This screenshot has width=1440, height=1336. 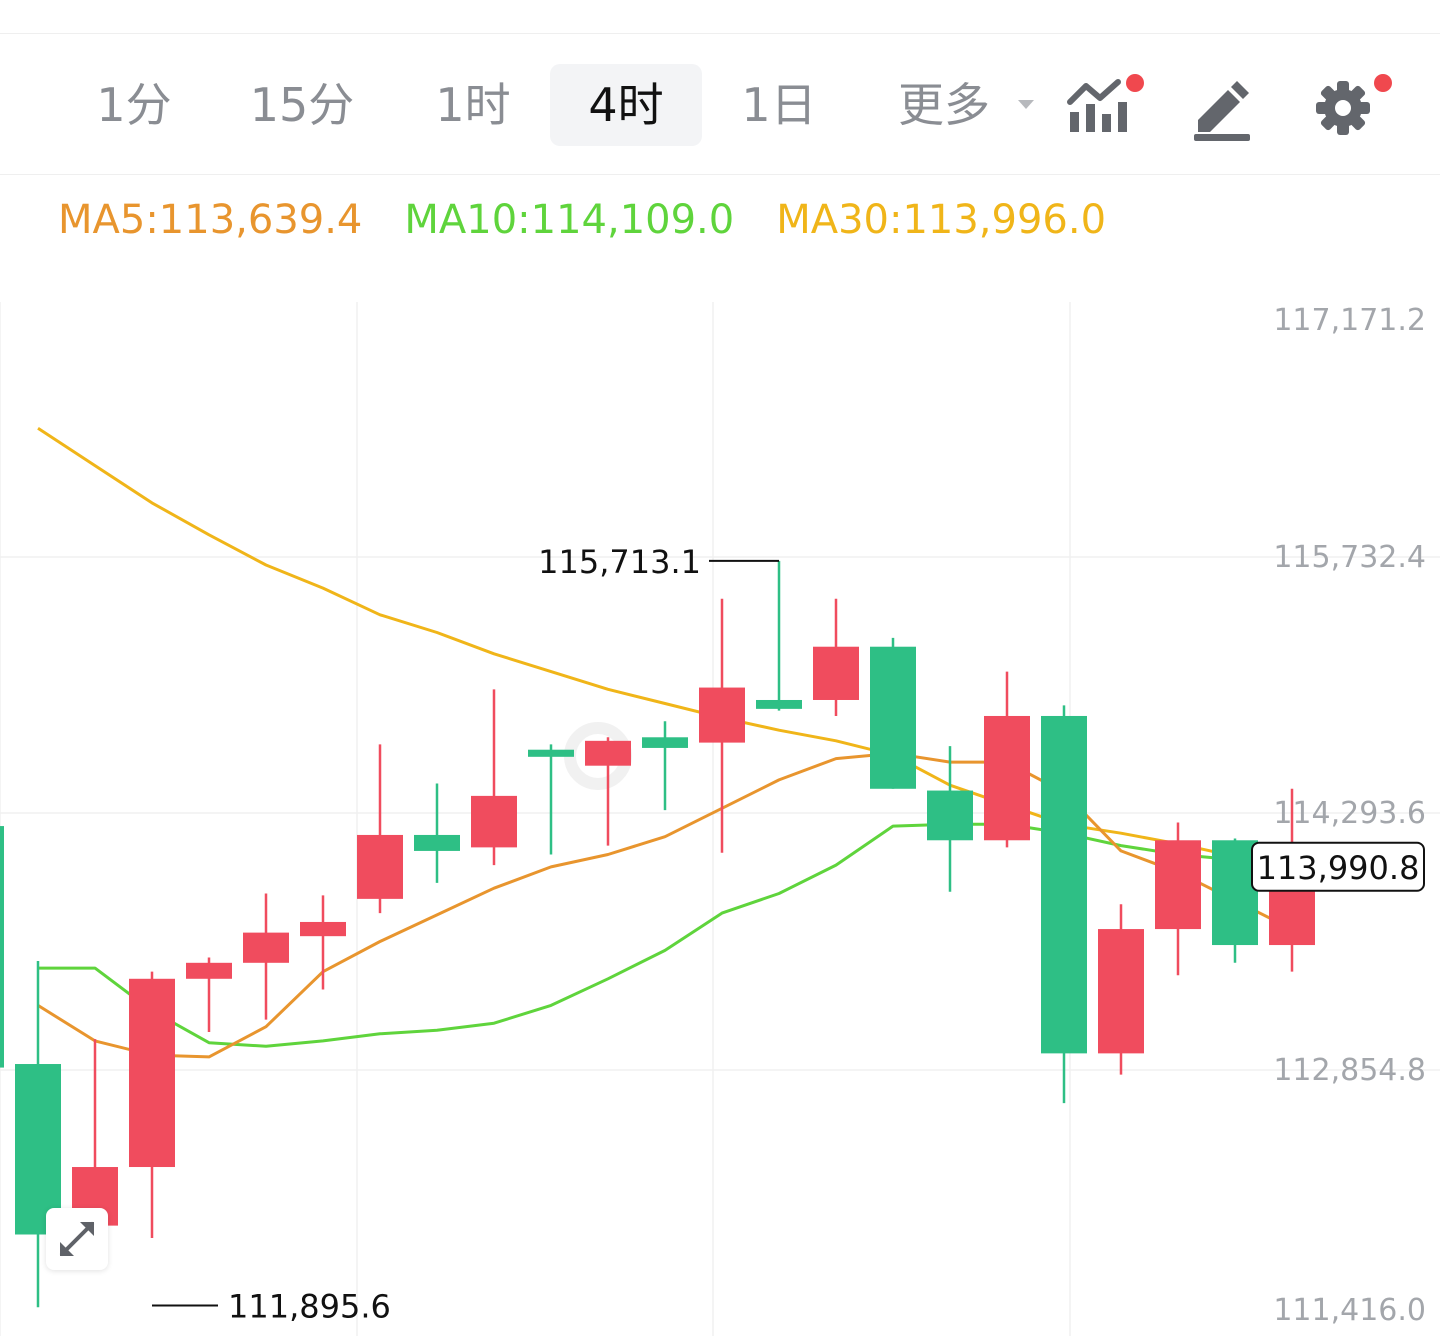 What do you see at coordinates (210, 220) in the screenshot?
I see `ma5-value: MA5:113,639.4` at bounding box center [210, 220].